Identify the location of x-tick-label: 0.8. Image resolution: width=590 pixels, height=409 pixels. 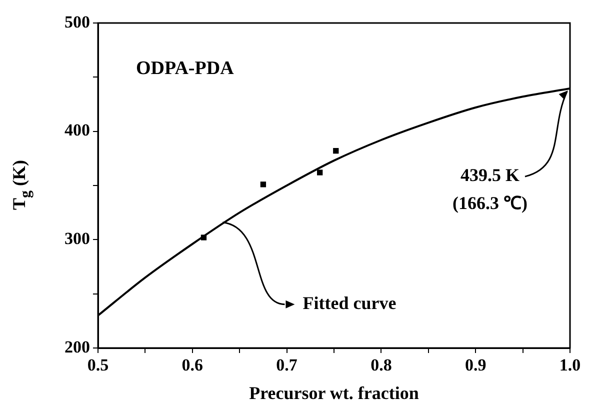
(381, 365).